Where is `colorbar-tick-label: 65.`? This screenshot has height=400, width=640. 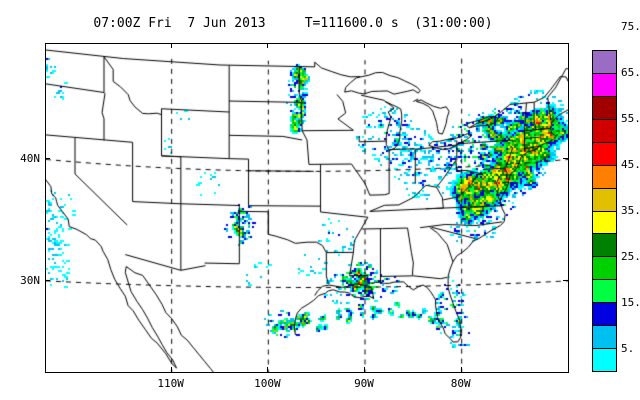 colorbar-tick-label: 65. is located at coordinates (630, 72).